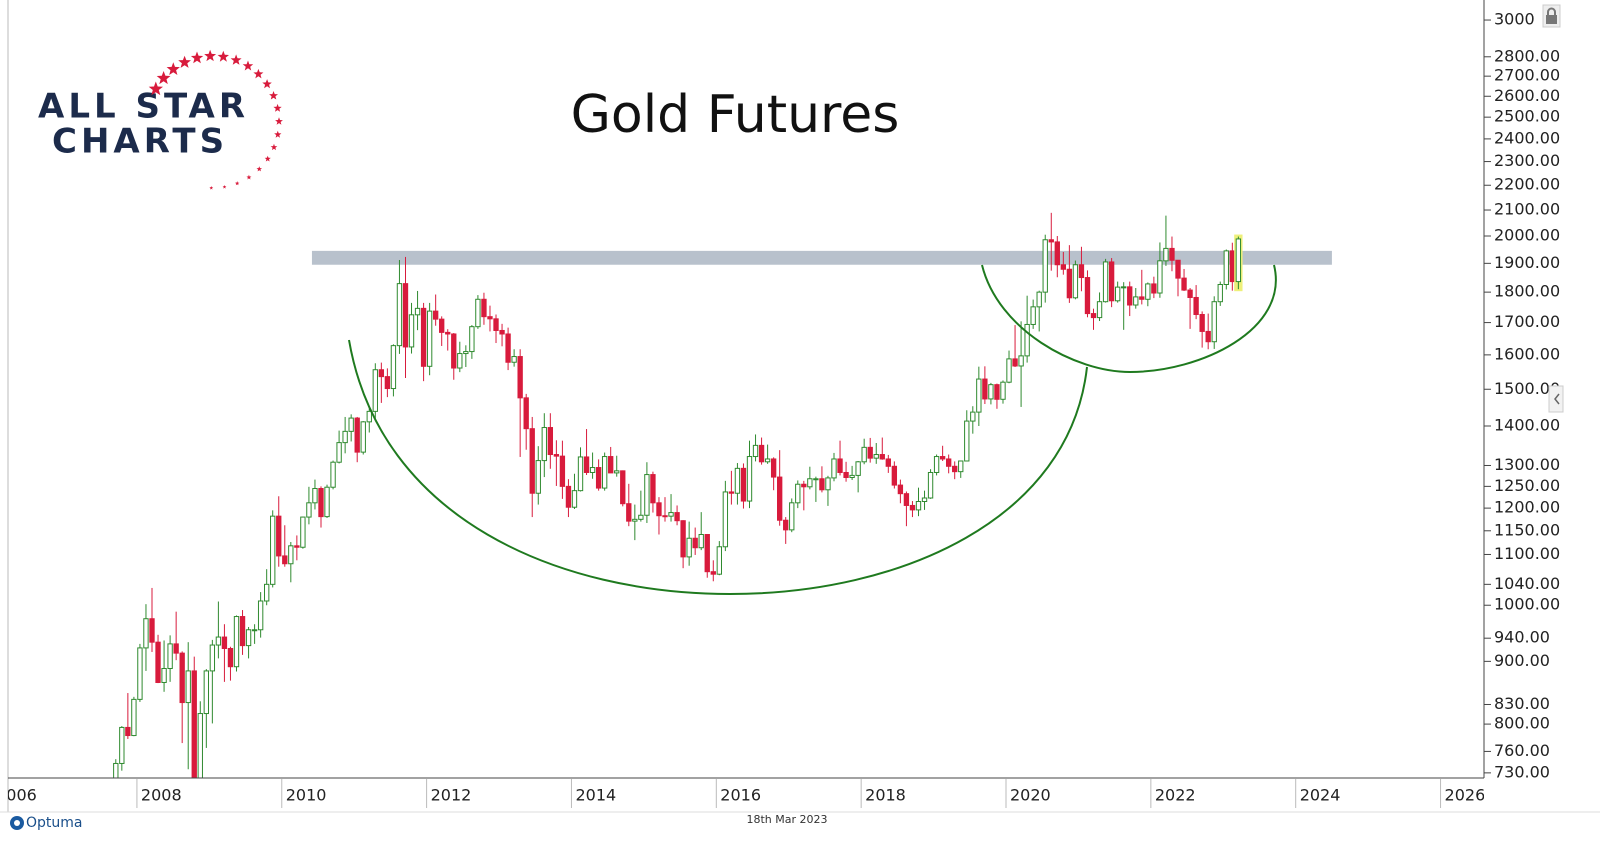 The height and width of the screenshot is (849, 1600). Describe the element at coordinates (1030, 795) in the screenshot. I see `x-tick-label: 2020` at that location.